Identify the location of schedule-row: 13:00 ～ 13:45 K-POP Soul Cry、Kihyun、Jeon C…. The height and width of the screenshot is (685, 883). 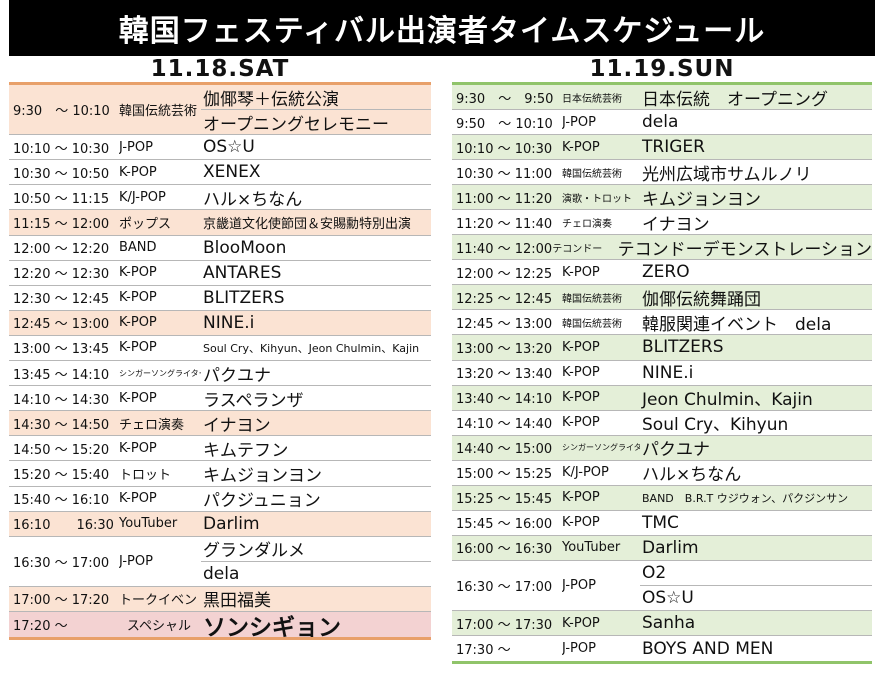
(220, 349).